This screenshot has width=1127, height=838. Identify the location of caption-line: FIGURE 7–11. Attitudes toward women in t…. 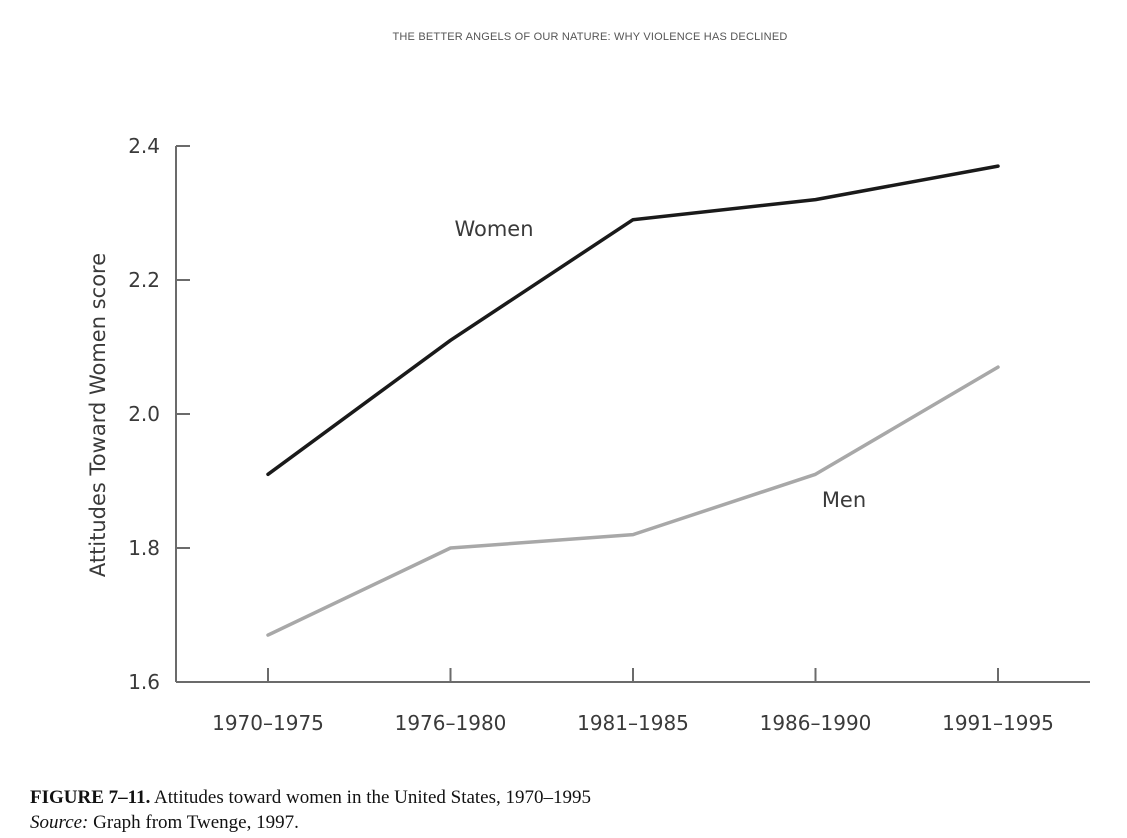
(310, 797).